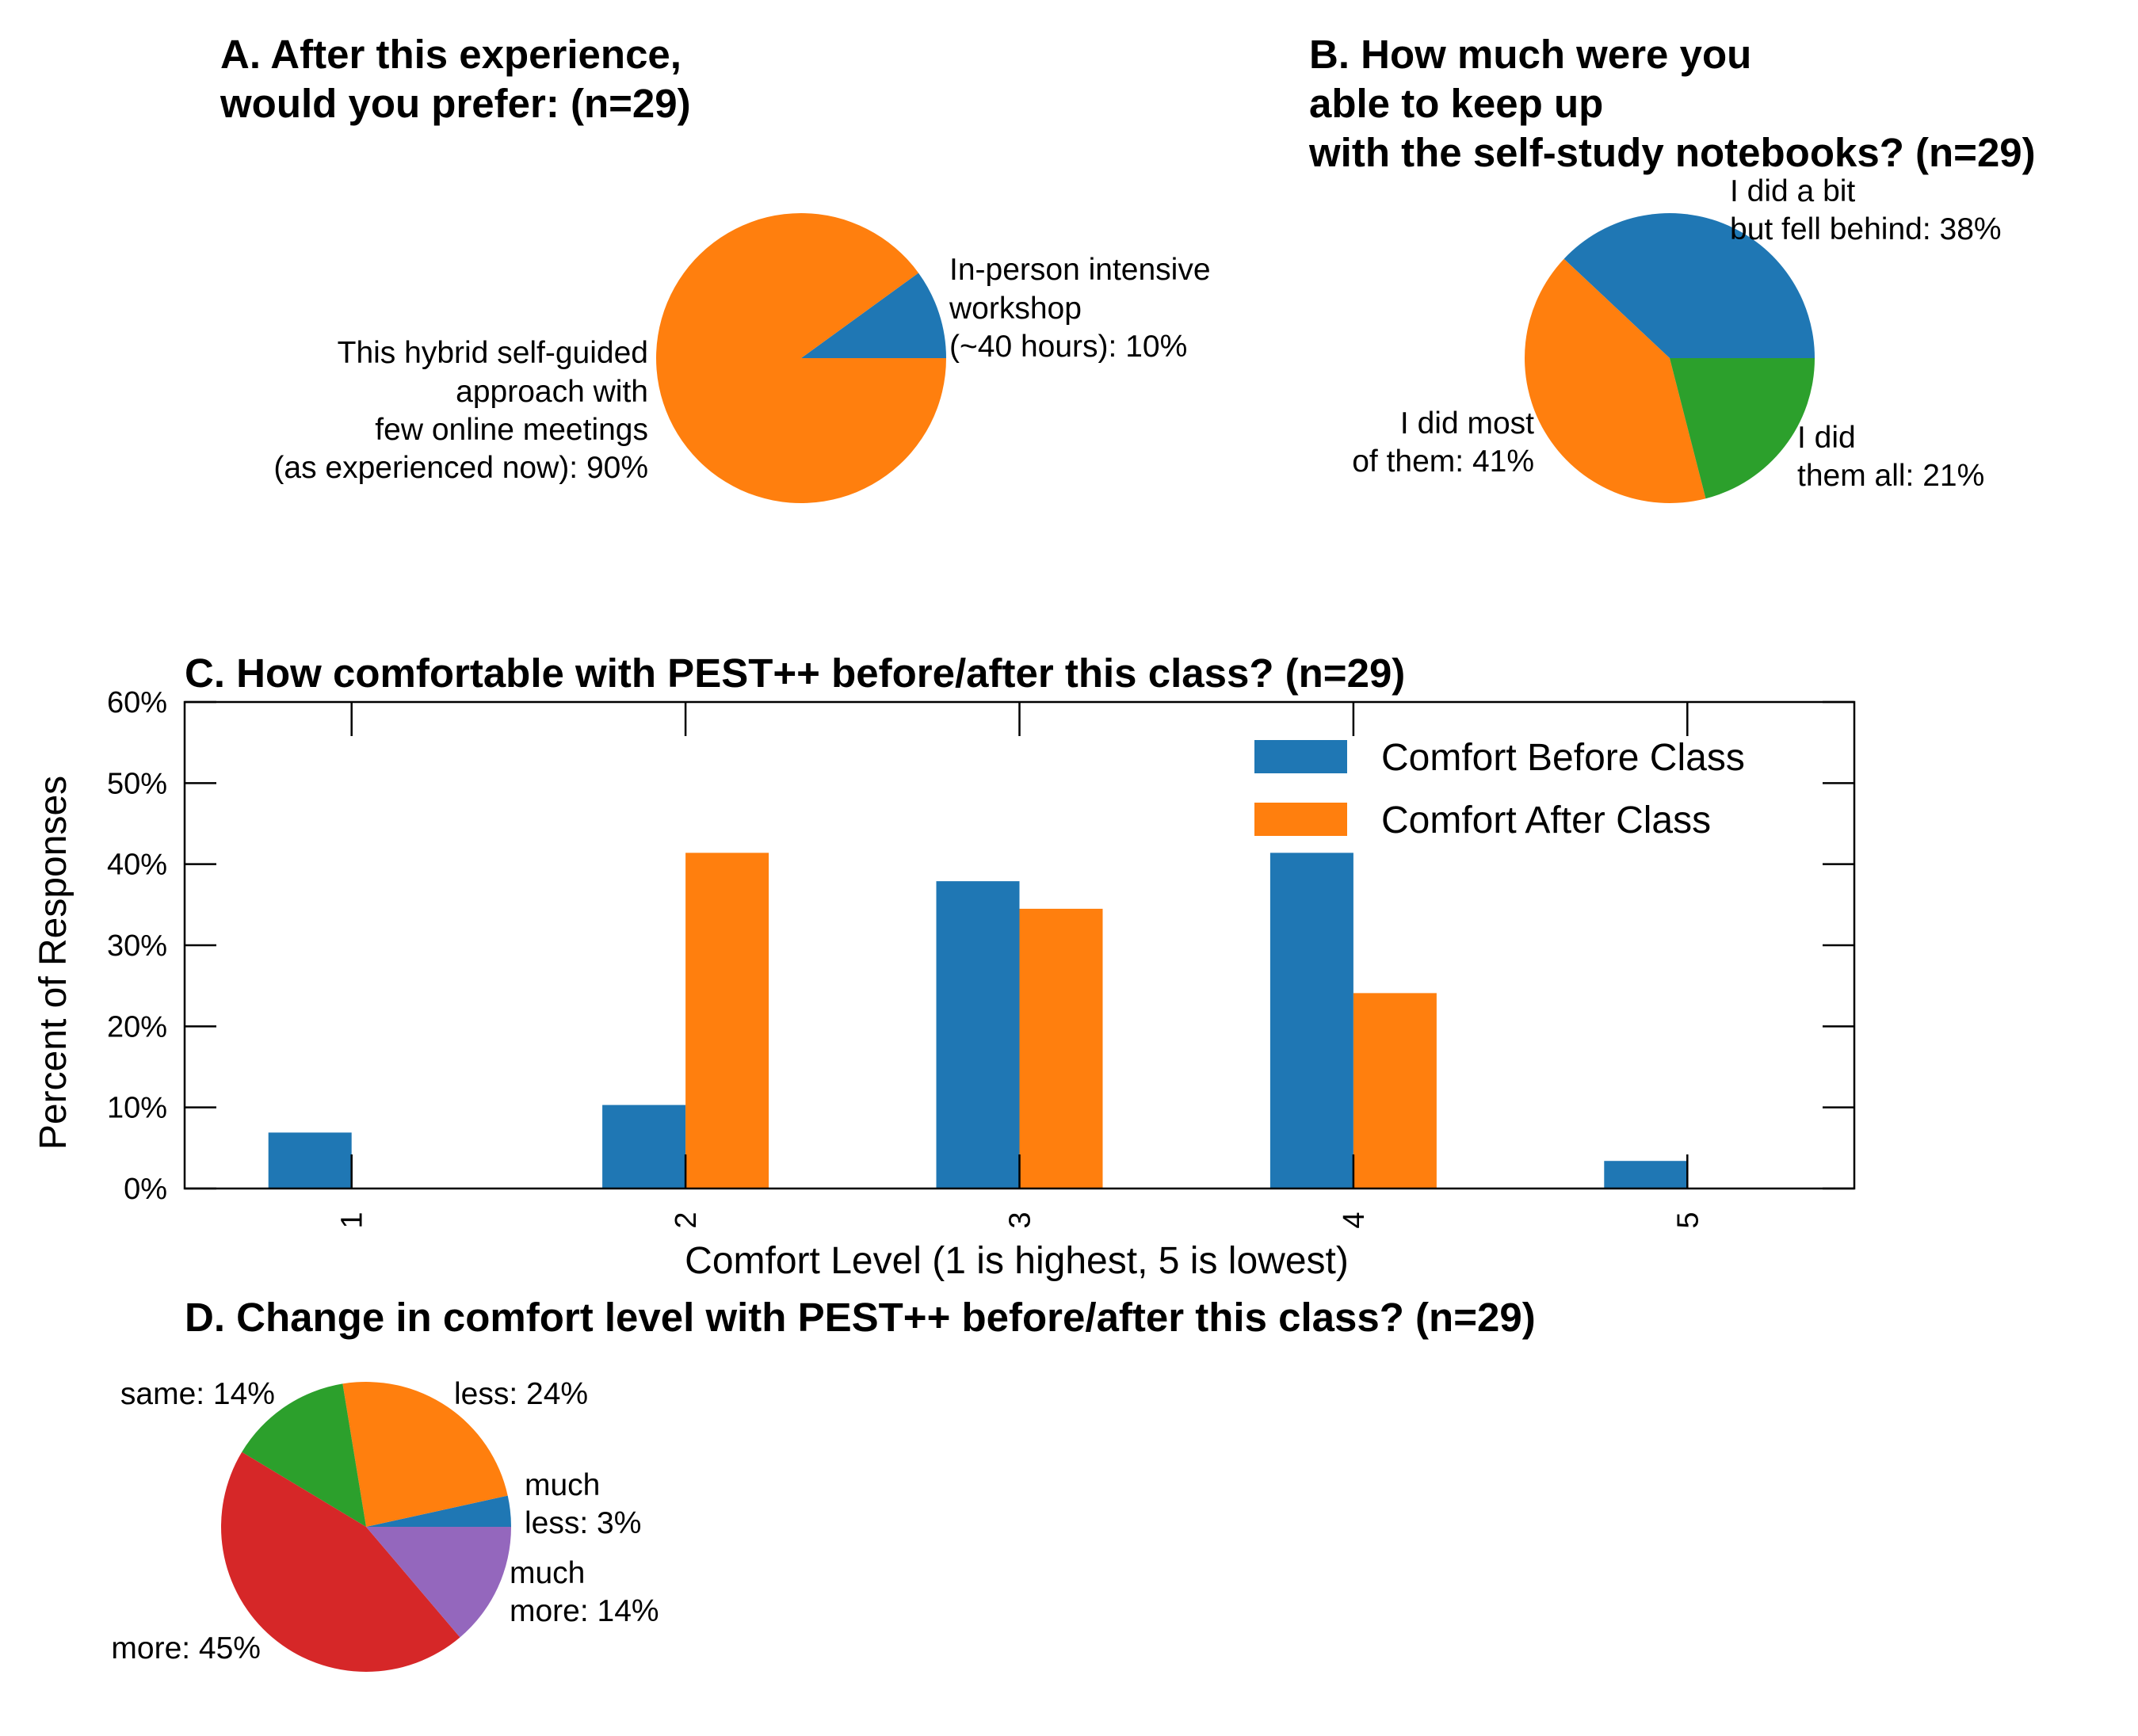  Describe the element at coordinates (521, 1394) in the screenshot. I see `panel-d-slice-label-less: less: 24%` at that location.